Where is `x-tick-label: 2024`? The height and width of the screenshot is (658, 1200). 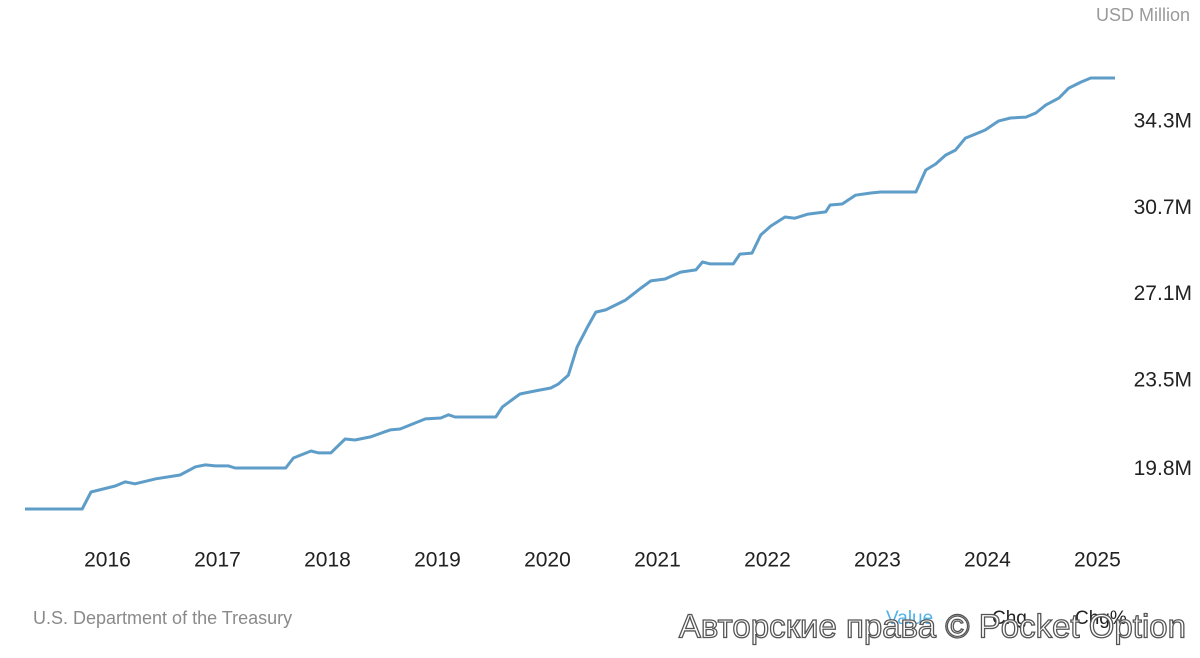 x-tick-label: 2024 is located at coordinates (987, 560).